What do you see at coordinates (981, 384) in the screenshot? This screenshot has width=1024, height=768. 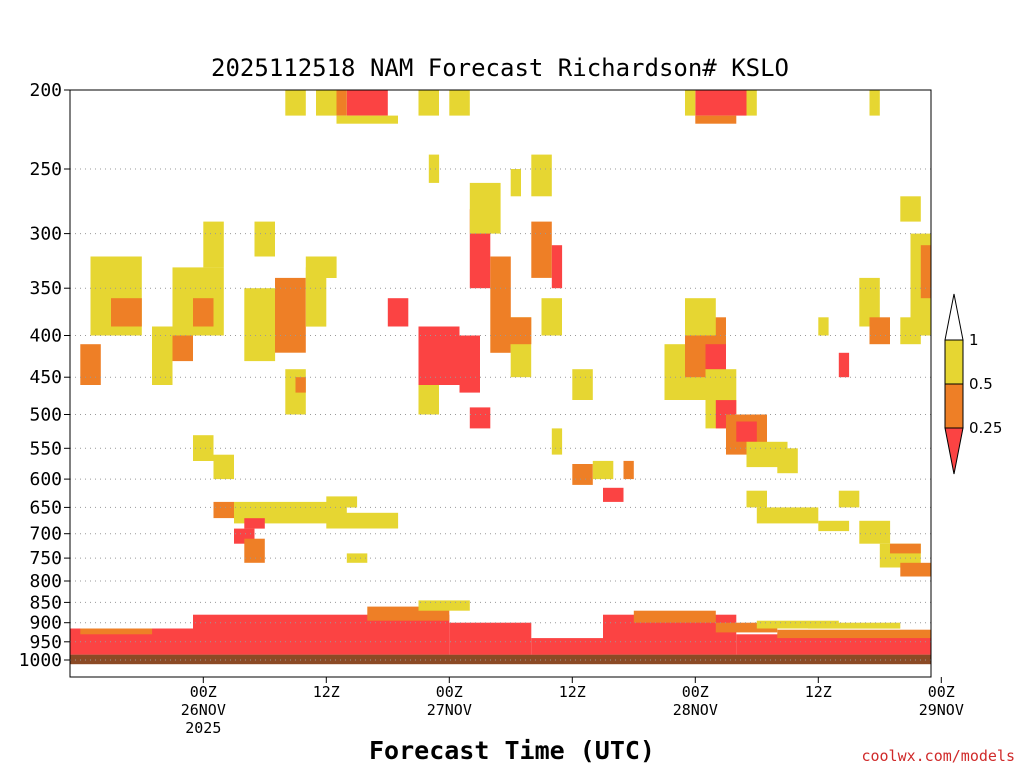 I see `legend-label: 0.5` at bounding box center [981, 384].